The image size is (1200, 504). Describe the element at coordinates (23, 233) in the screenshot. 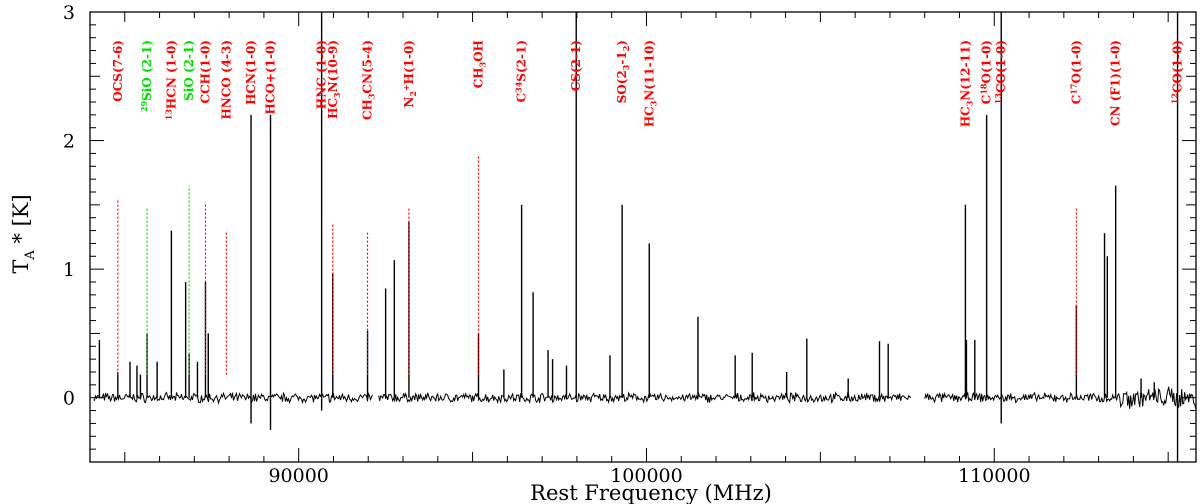

I see `y-axis-label: TA * [K]` at that location.